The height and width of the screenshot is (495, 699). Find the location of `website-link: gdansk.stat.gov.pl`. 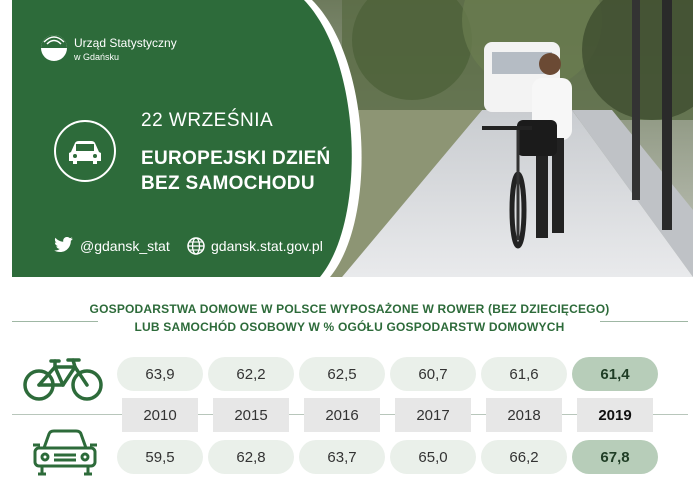

website-link: gdansk.stat.gov.pl is located at coordinates (255, 246).